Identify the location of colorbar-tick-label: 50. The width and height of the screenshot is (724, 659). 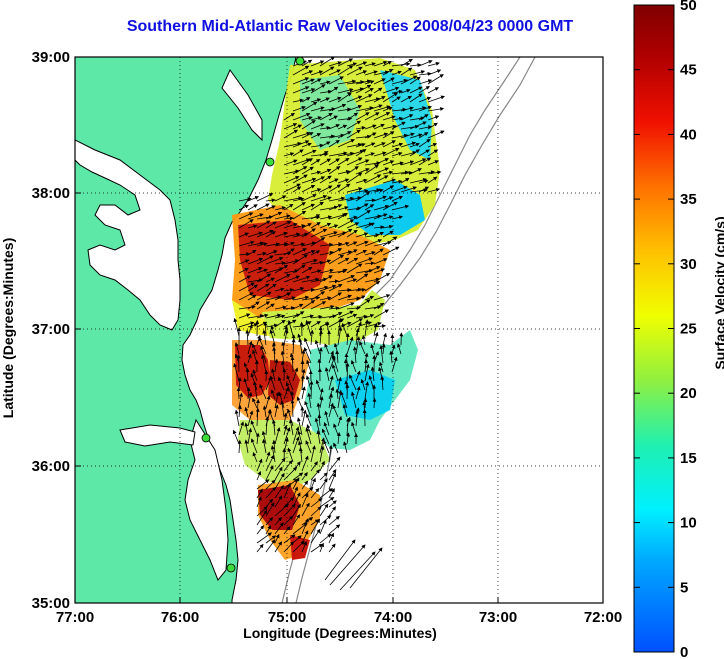
(688, 7).